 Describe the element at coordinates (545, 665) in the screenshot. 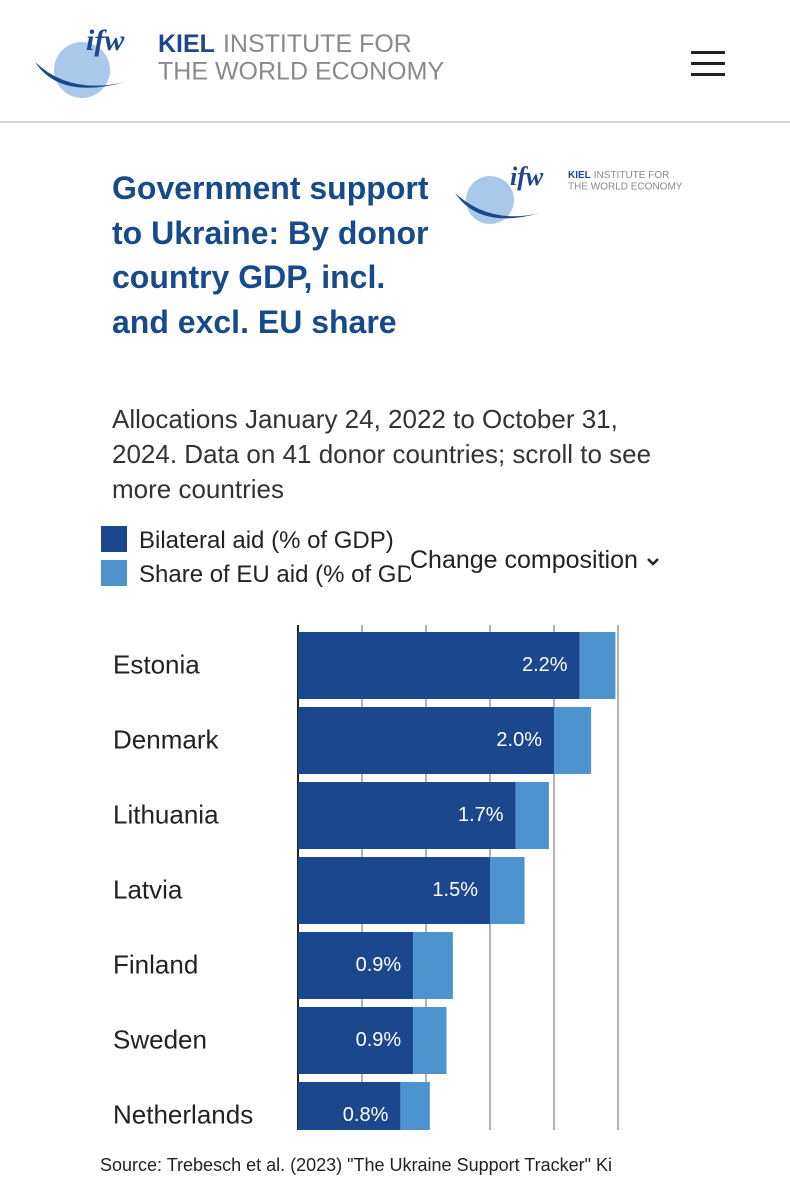

I see `value-label: 2.2%` at that location.